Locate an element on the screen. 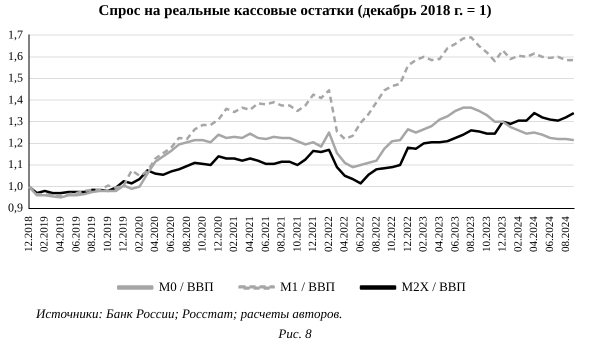 The image size is (590, 350). legend-label: М2Х / ВВП is located at coordinates (434, 286).